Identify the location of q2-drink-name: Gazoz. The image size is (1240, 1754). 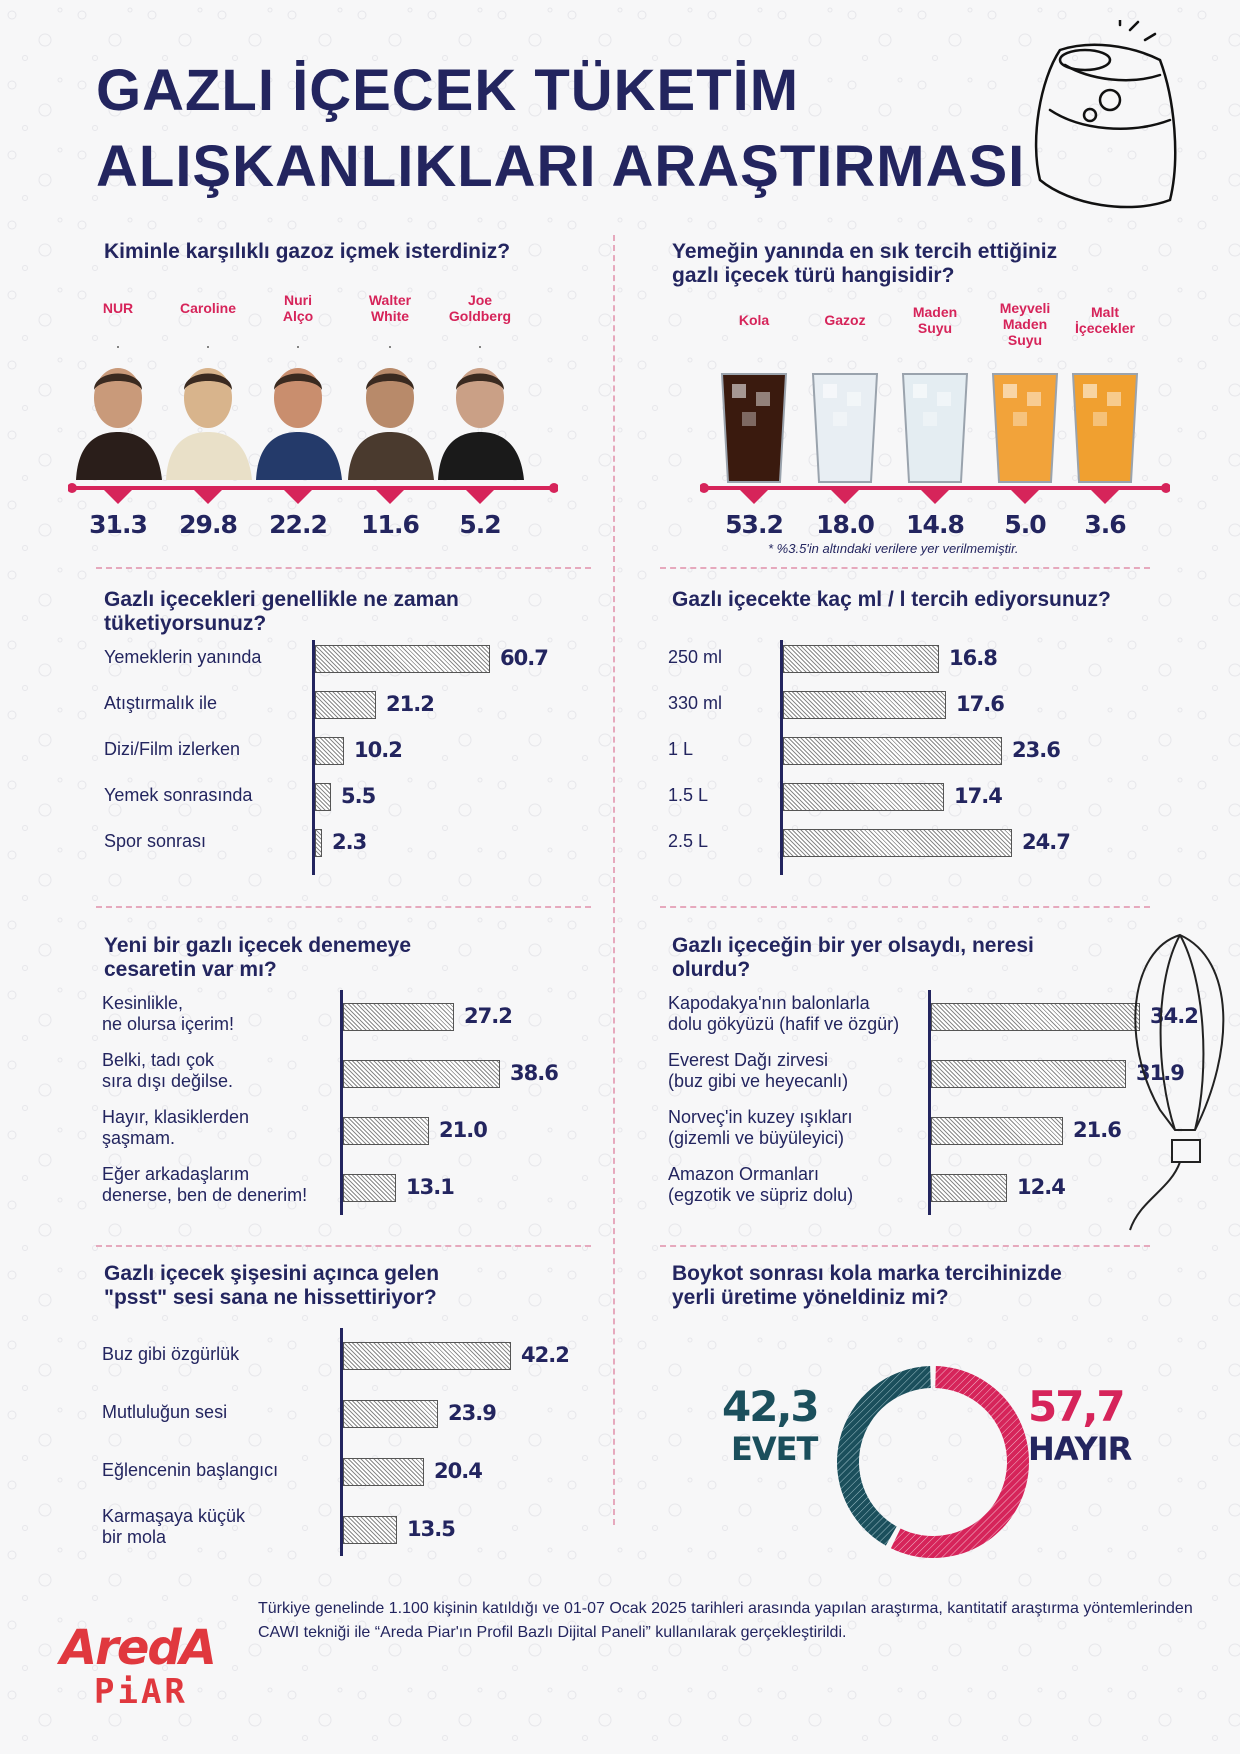
(845, 320).